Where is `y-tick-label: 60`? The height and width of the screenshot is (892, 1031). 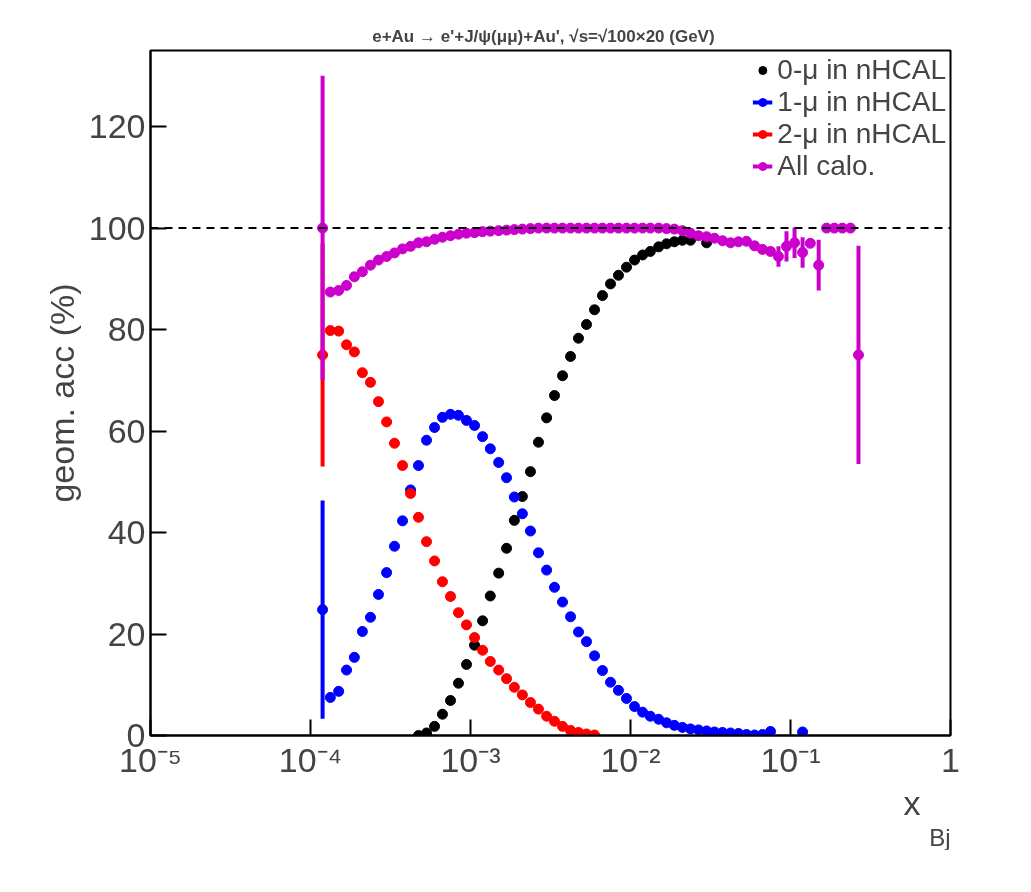
y-tick-label: 60 is located at coordinates (126, 430).